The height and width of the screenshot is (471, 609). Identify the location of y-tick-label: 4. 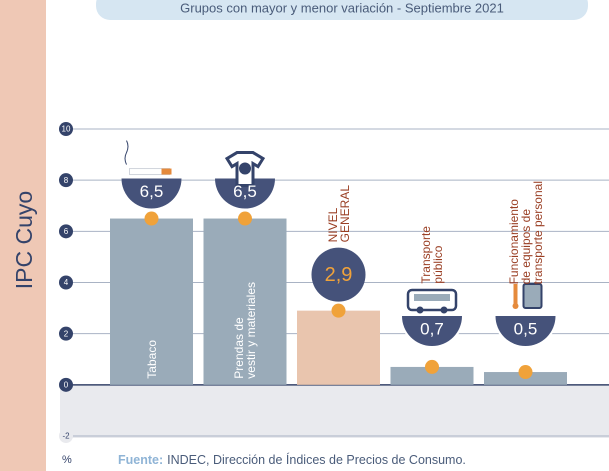
(66, 282).